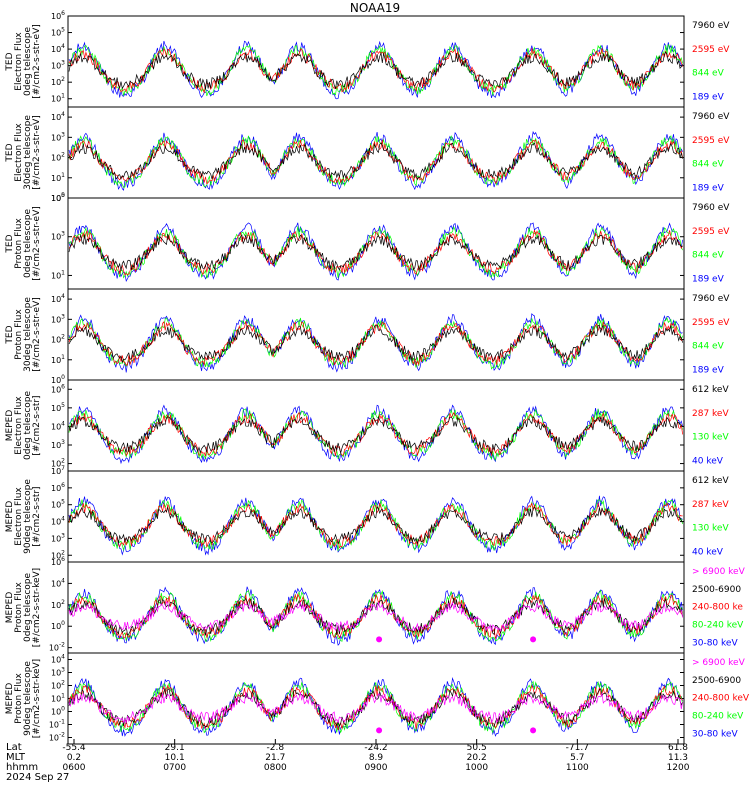  Describe the element at coordinates (37, 607) in the screenshot. I see `y-axis-label-line: [#/cm2-s-str-keV]` at that location.